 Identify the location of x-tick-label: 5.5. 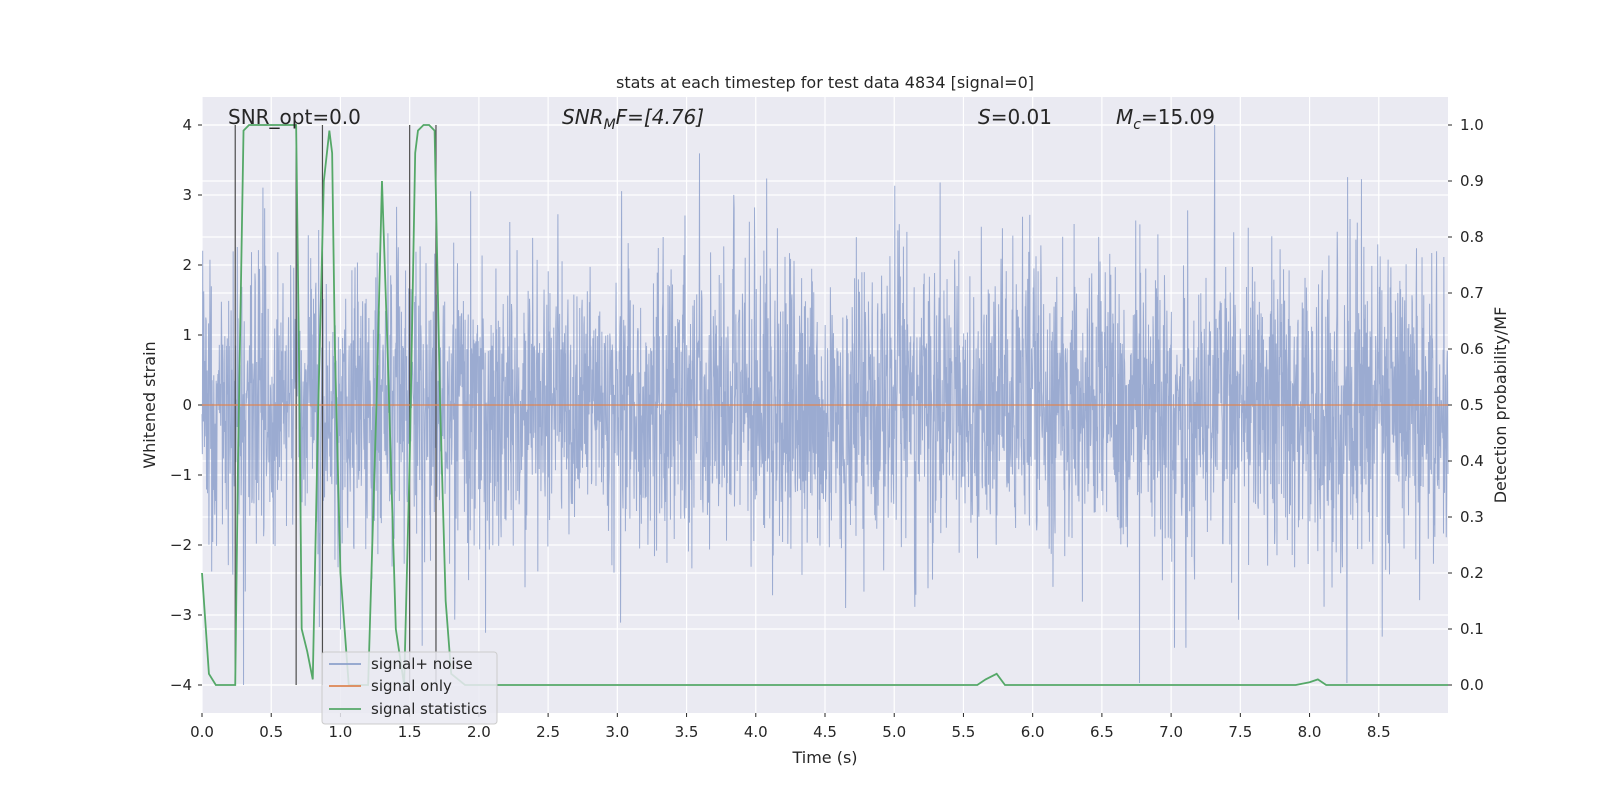
(964, 732).